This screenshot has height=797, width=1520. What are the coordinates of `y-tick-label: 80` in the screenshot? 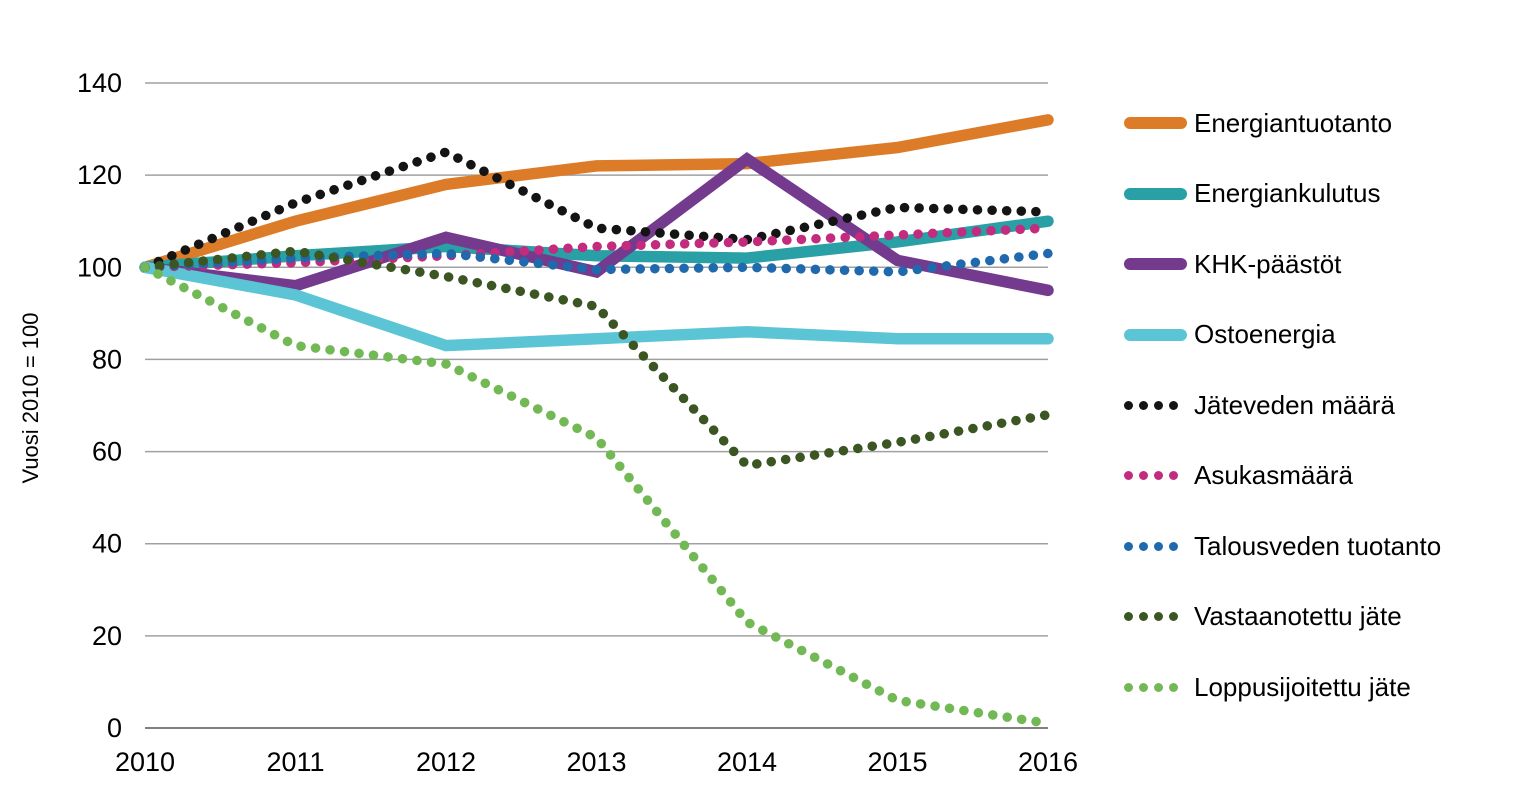 It's located at (107, 359).